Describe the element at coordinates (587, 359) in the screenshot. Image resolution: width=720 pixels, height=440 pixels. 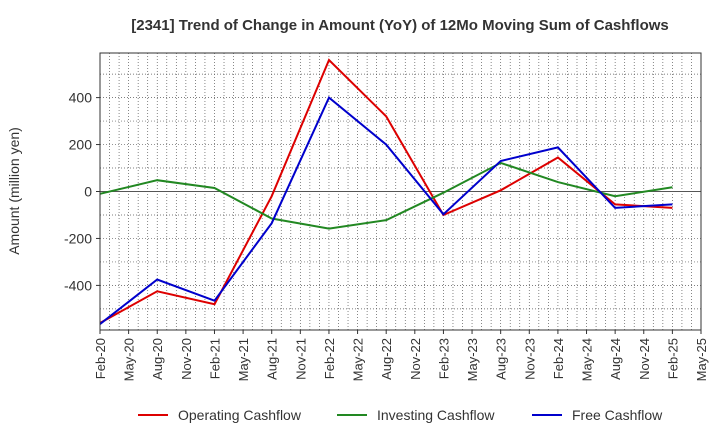
I see `x-tick-label: May-24` at that location.